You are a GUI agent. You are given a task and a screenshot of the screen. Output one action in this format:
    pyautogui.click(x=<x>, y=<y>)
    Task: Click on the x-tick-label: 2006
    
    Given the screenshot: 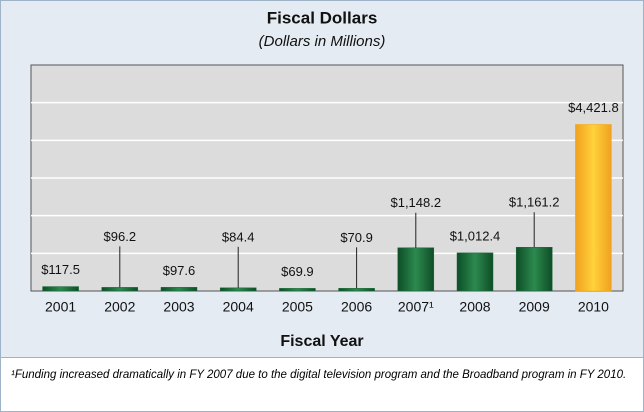 What is the action you would take?
    pyautogui.click(x=356, y=307)
    